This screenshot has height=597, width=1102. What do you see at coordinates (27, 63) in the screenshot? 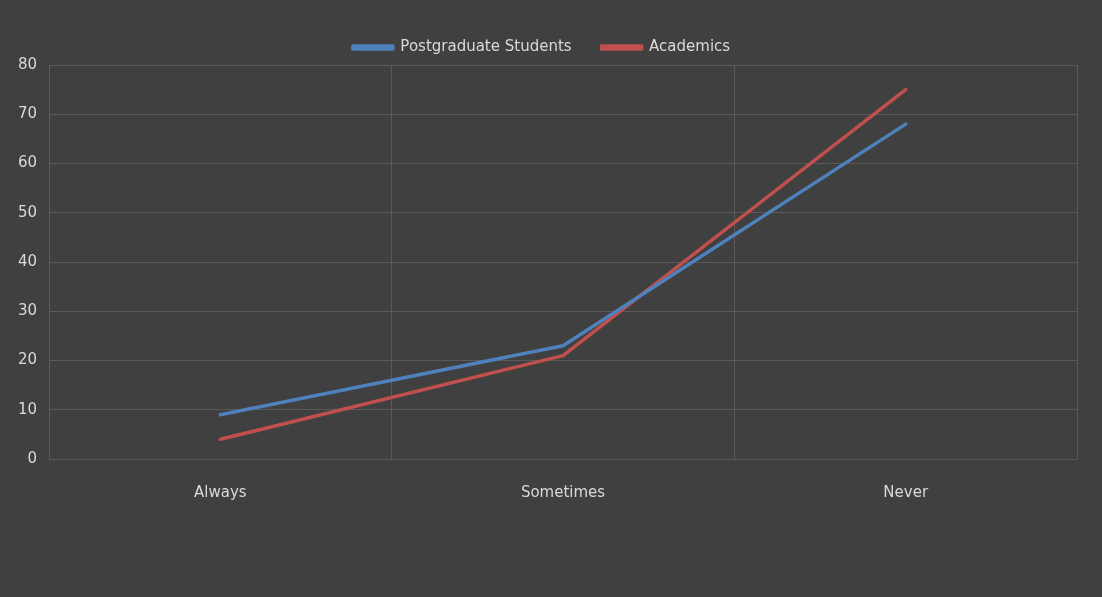
I see `y-tick-label: 80` at bounding box center [27, 63].